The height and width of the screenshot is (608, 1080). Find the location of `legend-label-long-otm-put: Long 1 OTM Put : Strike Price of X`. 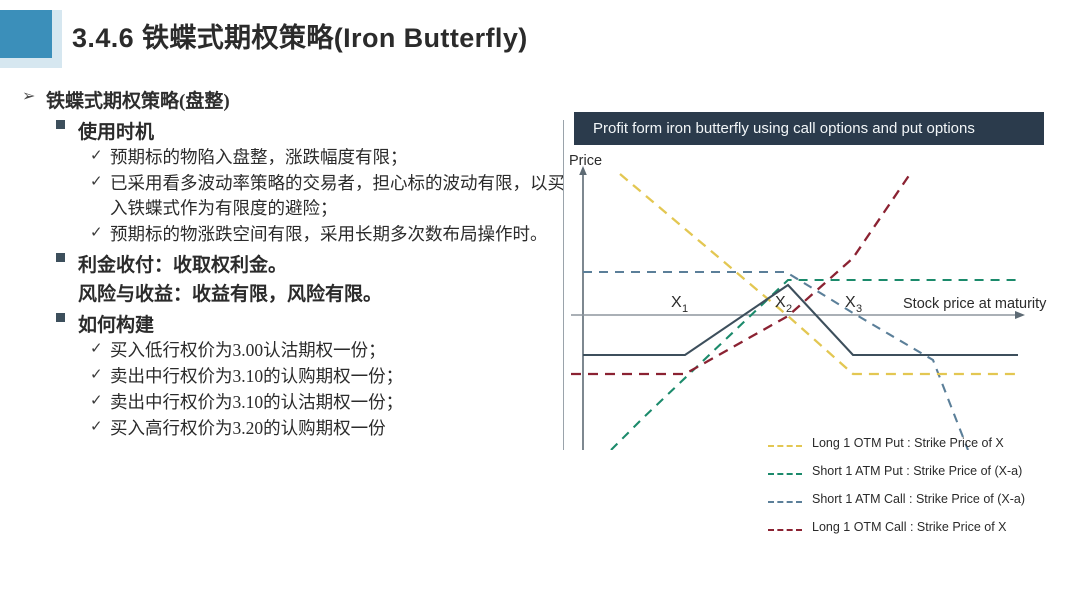

legend-label-long-otm-put: Long 1 OTM Put : Strike Price of X is located at coordinates (908, 443).